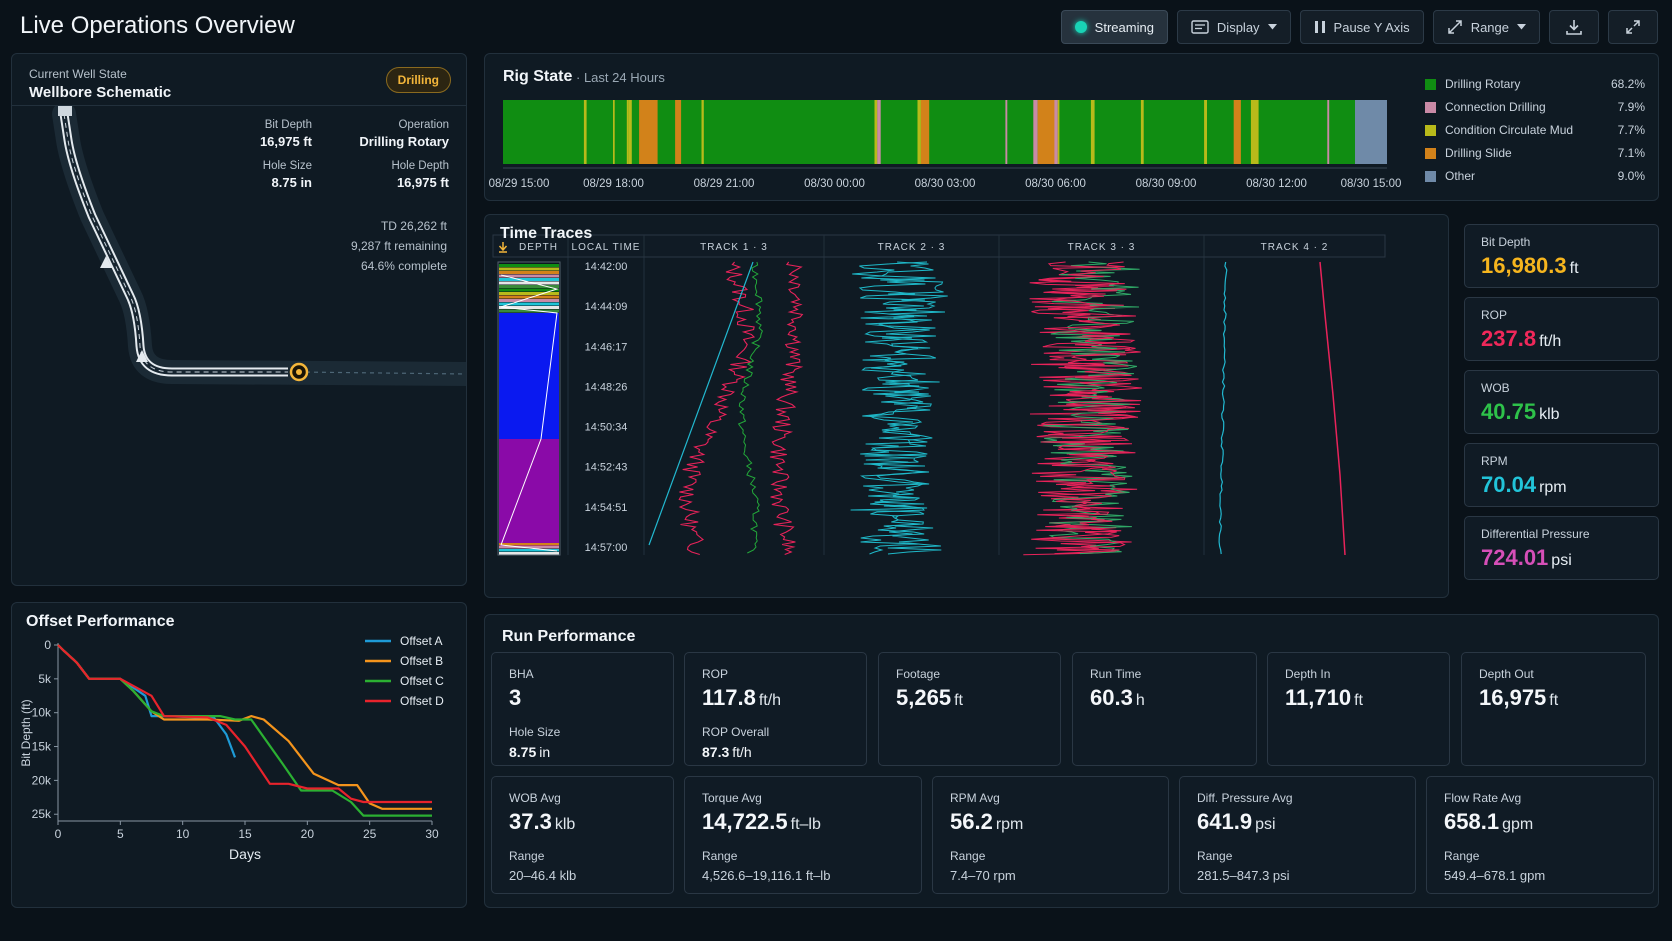  Describe the element at coordinates (1358, 709) in the screenshot. I see `run-card-depth-in: Depth In 11,710 ft` at that location.